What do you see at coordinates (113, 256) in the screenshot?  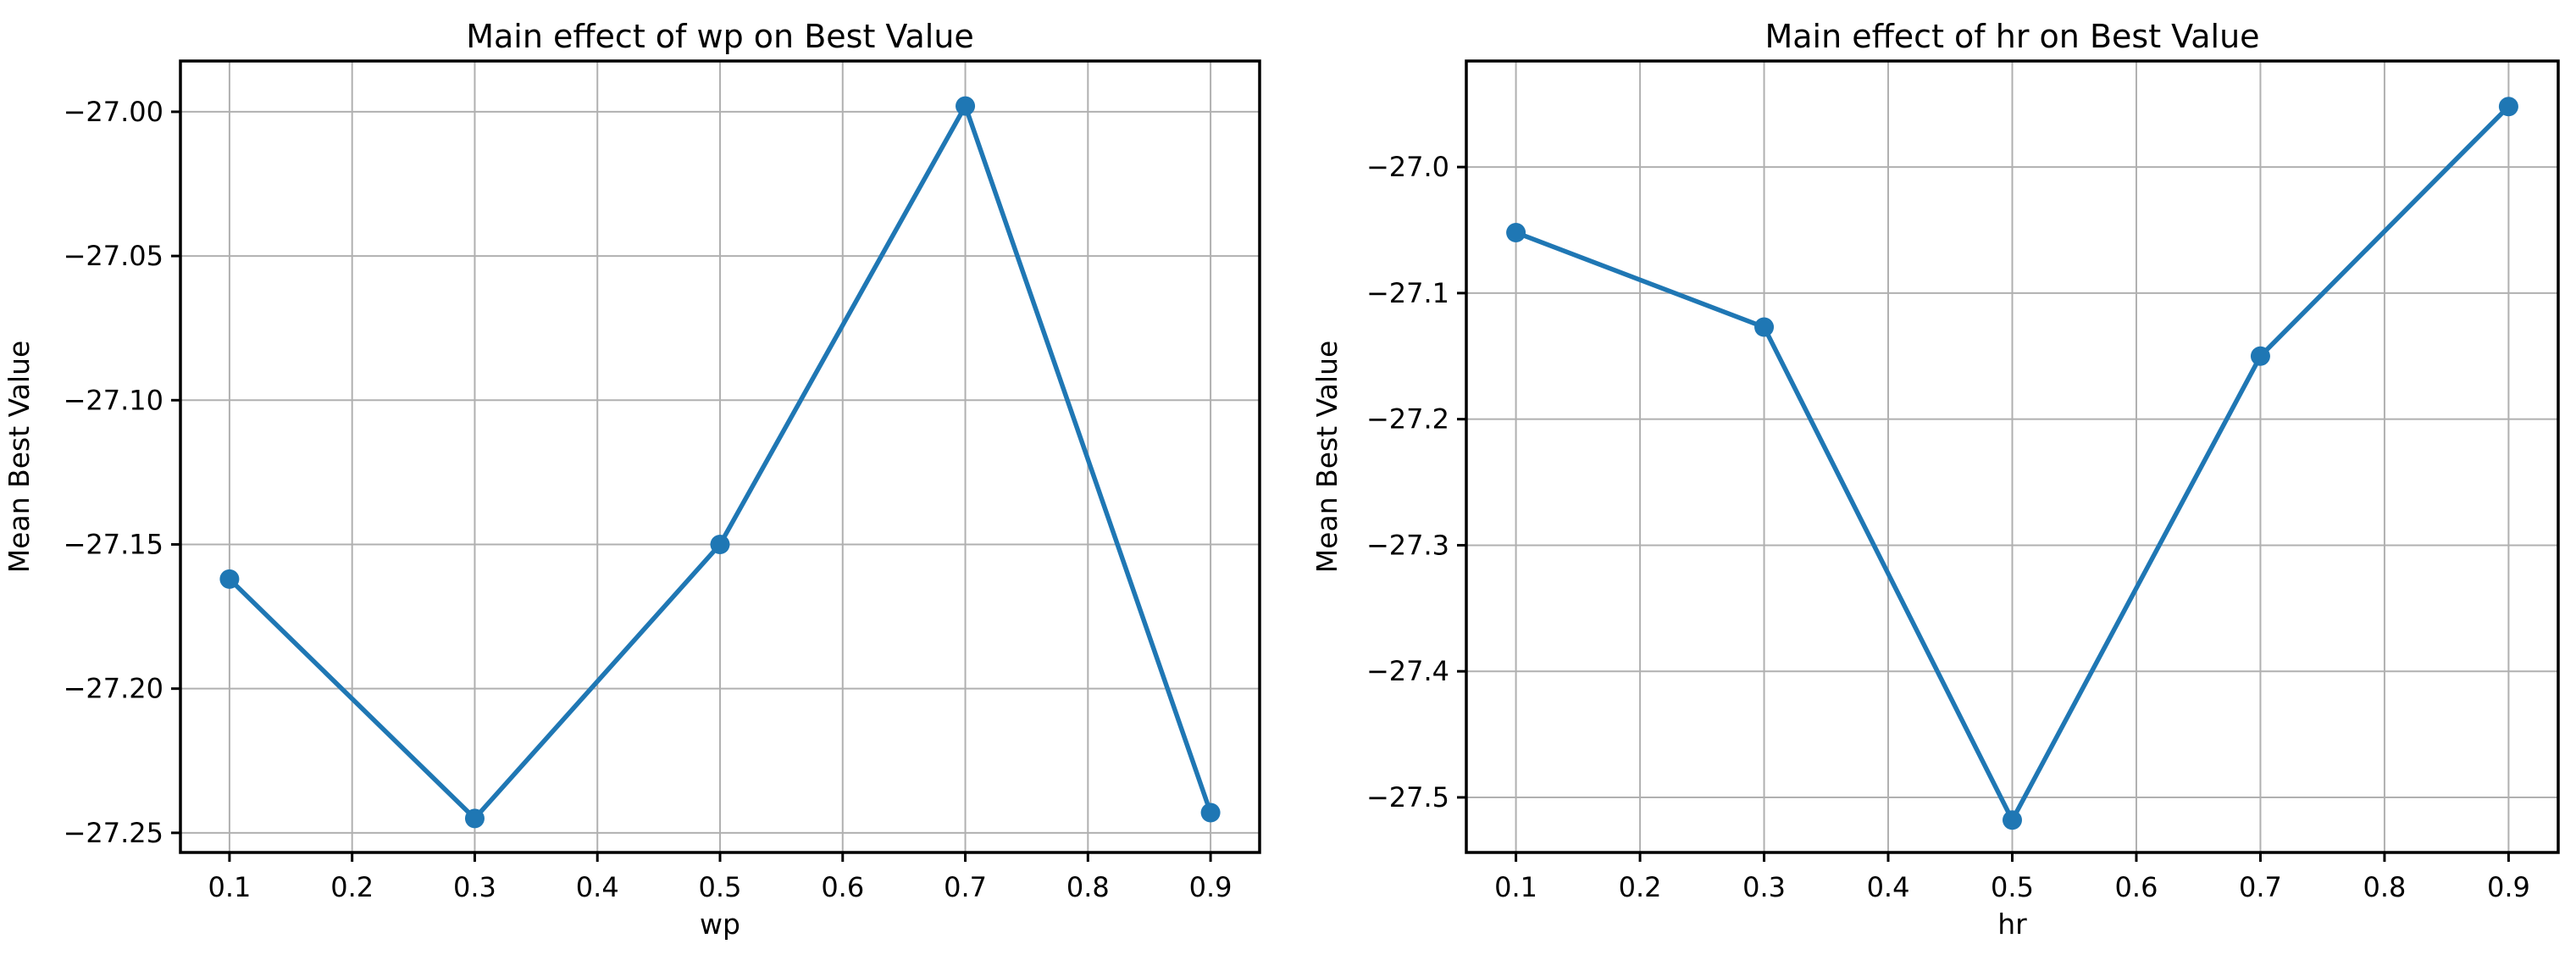 I see `y-tick-label: −27.05` at bounding box center [113, 256].